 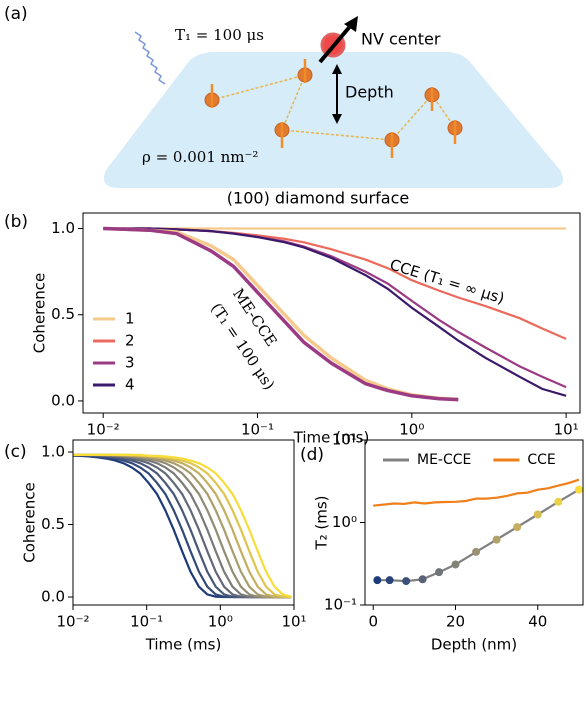 I want to click on spin-arrows, so click(x=333, y=108).